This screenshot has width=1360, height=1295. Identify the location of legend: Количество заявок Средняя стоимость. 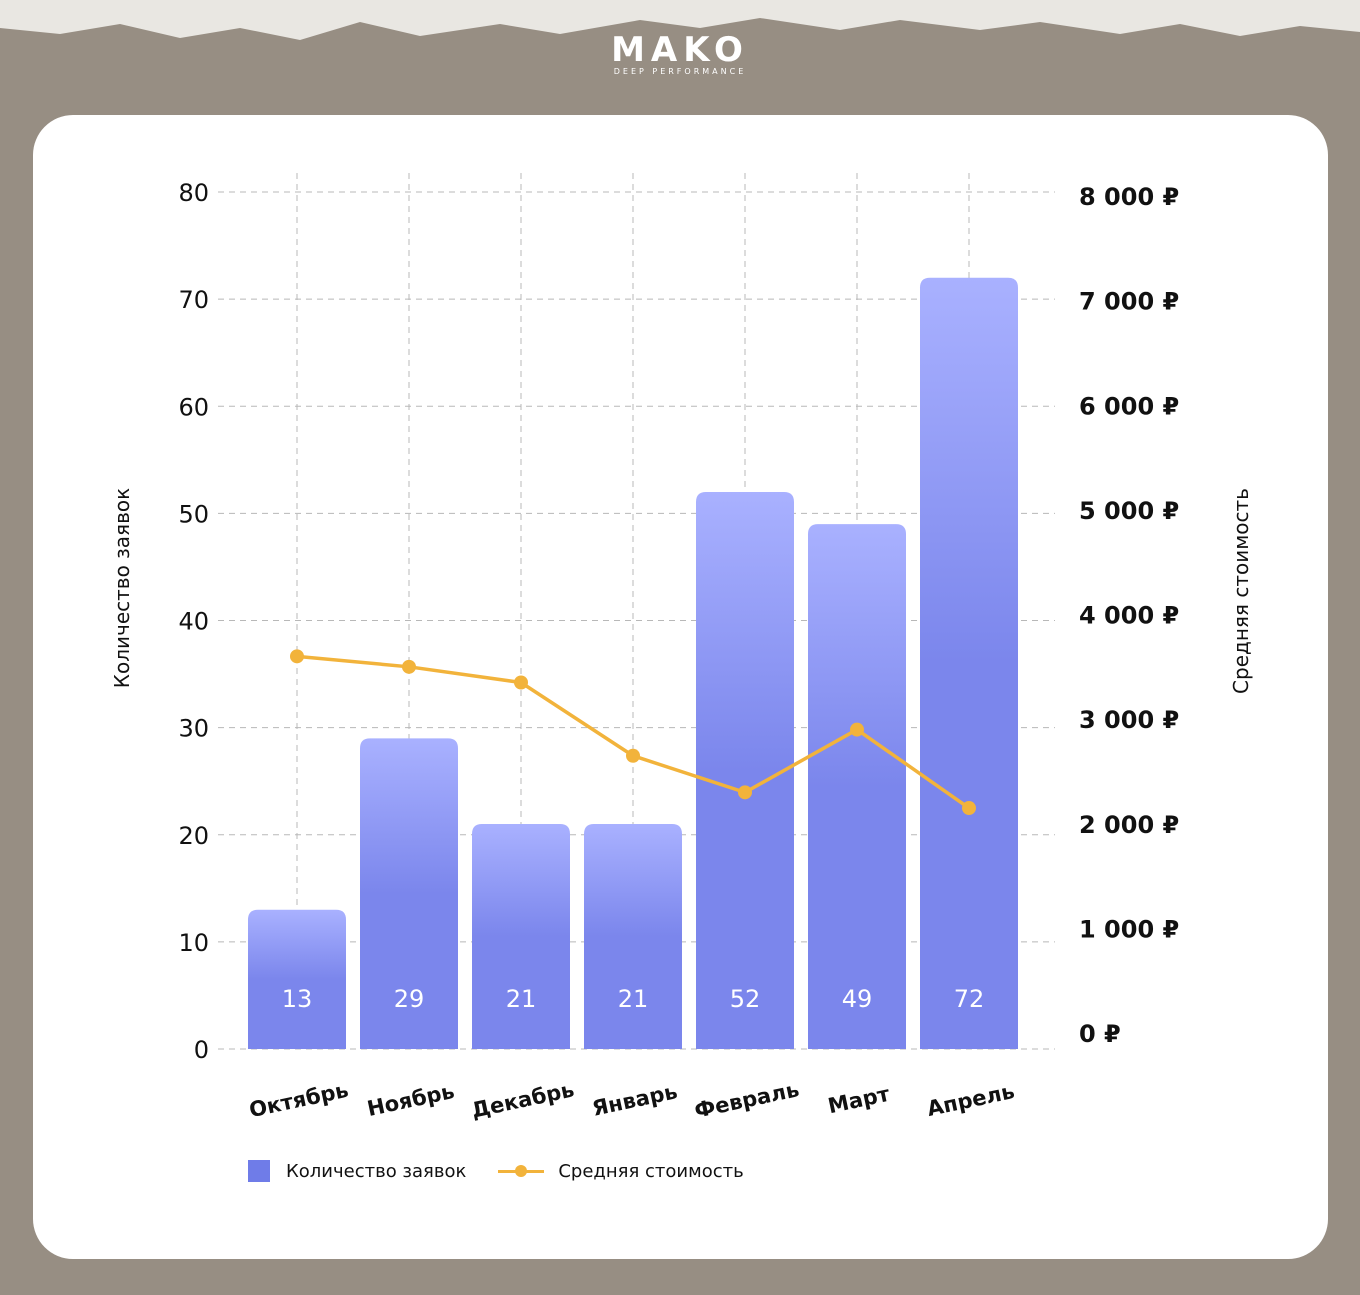
(496, 1171).